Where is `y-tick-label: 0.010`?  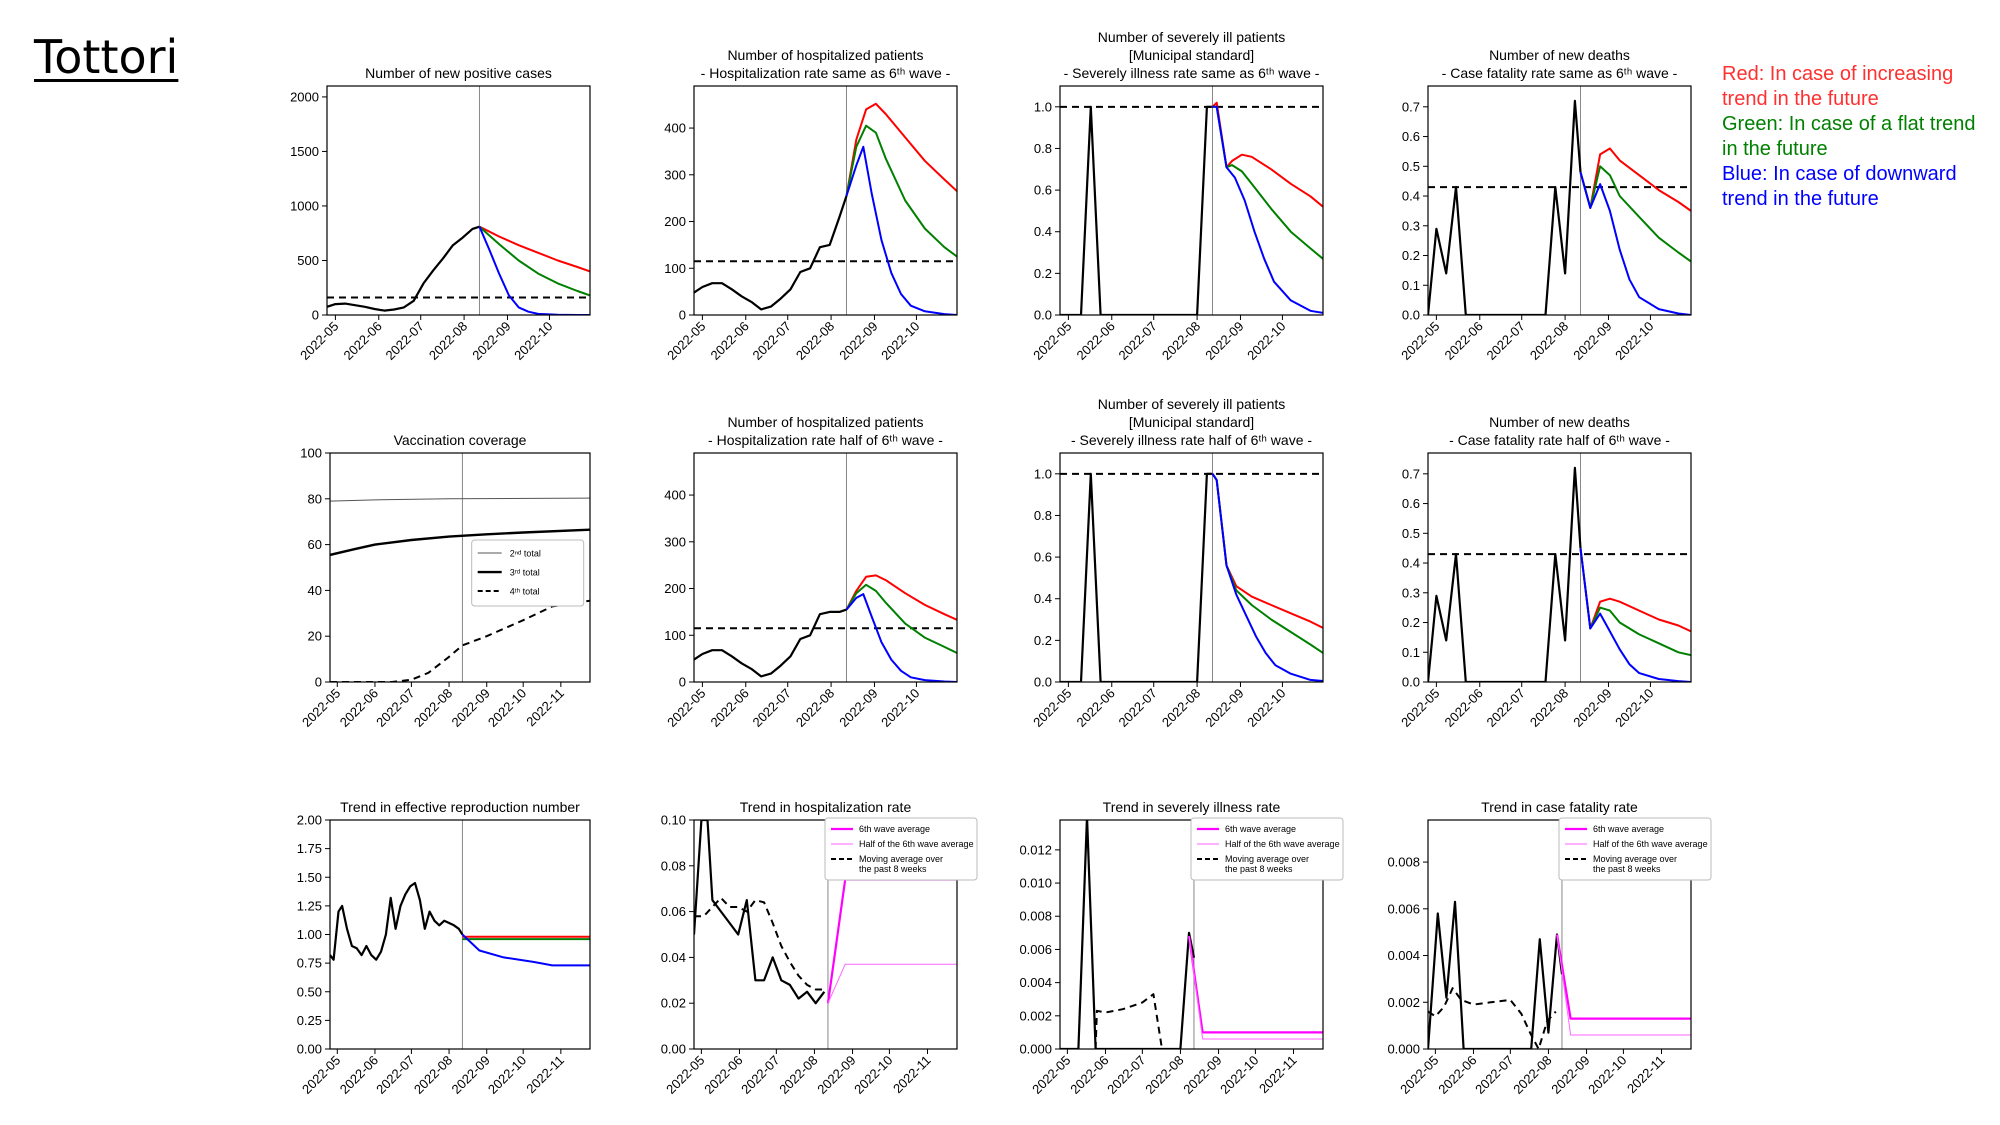 y-tick-label: 0.010 is located at coordinates (1035, 883).